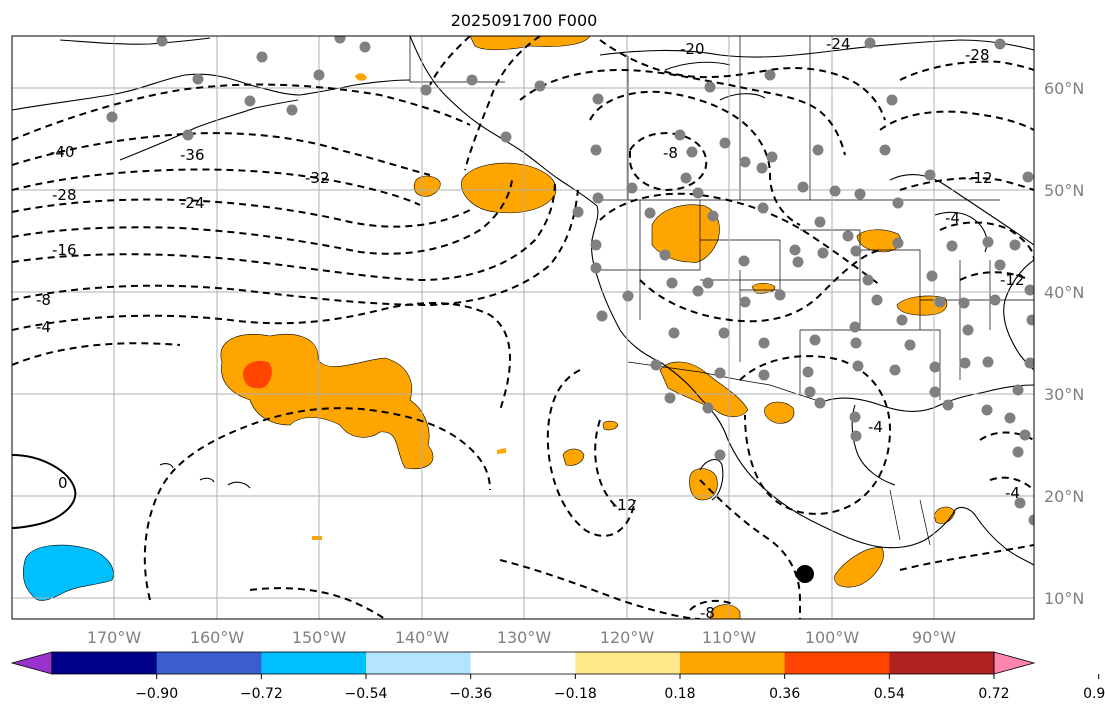 The image size is (1105, 712). I want to click on lat-tick-label: 10°N, so click(1064, 598).